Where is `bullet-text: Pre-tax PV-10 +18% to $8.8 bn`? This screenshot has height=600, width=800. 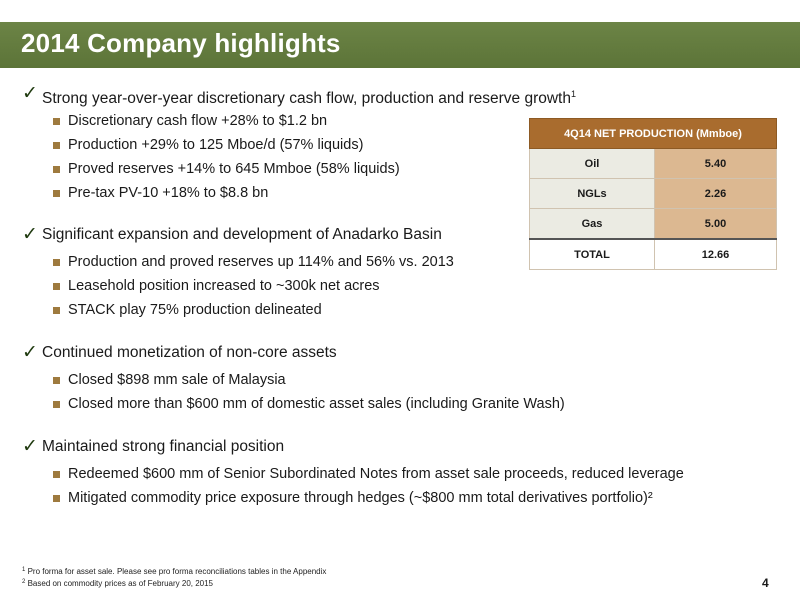 bullet-text: Pre-tax PV-10 +18% to $8.8 bn is located at coordinates (168, 193).